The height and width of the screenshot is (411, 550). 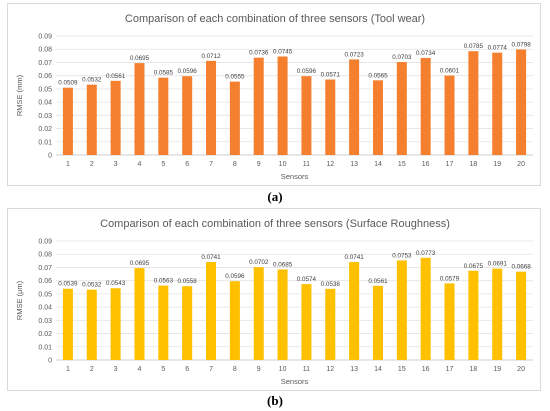 What do you see at coordinates (307, 279) in the screenshot?
I see `data-label: 0.0574` at bounding box center [307, 279].